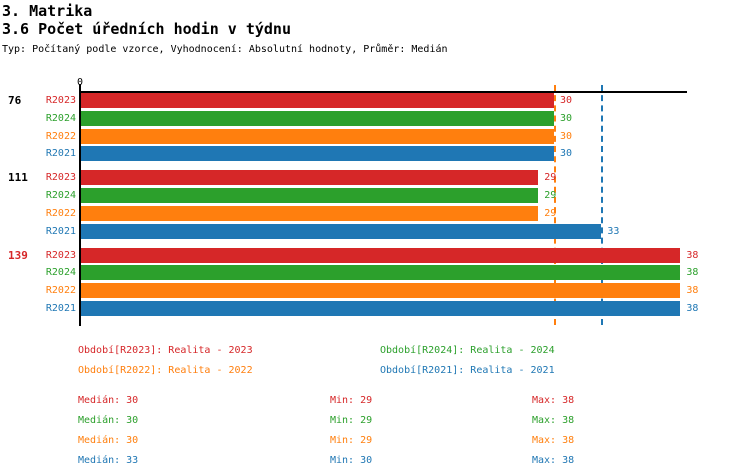 Image resolution: width=750 pixels, height=476 pixels. Describe the element at coordinates (383, 92) in the screenshot. I see `axis-top-line` at that location.